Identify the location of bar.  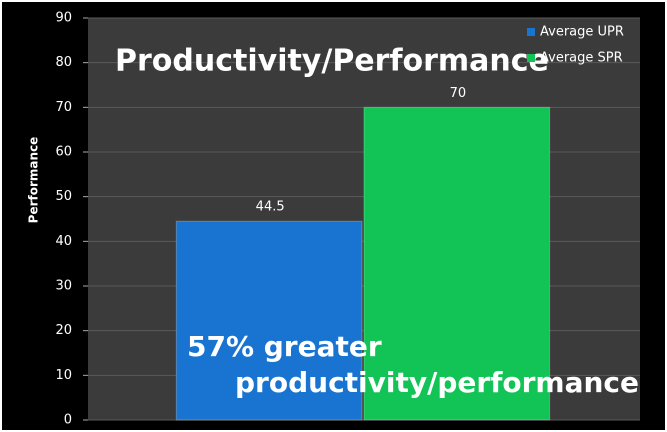
(269, 320).